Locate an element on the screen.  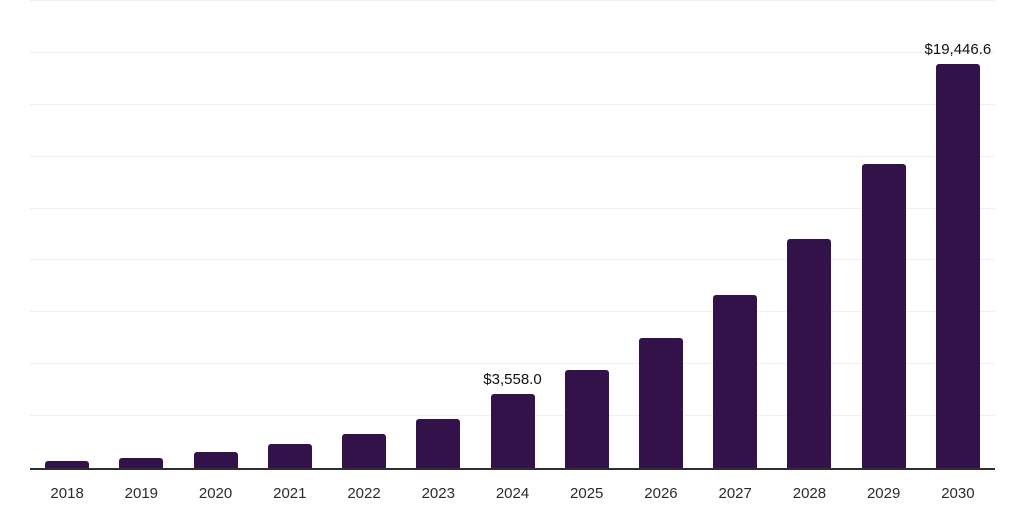
x-tick-label-2028: 2028 is located at coordinates (809, 493).